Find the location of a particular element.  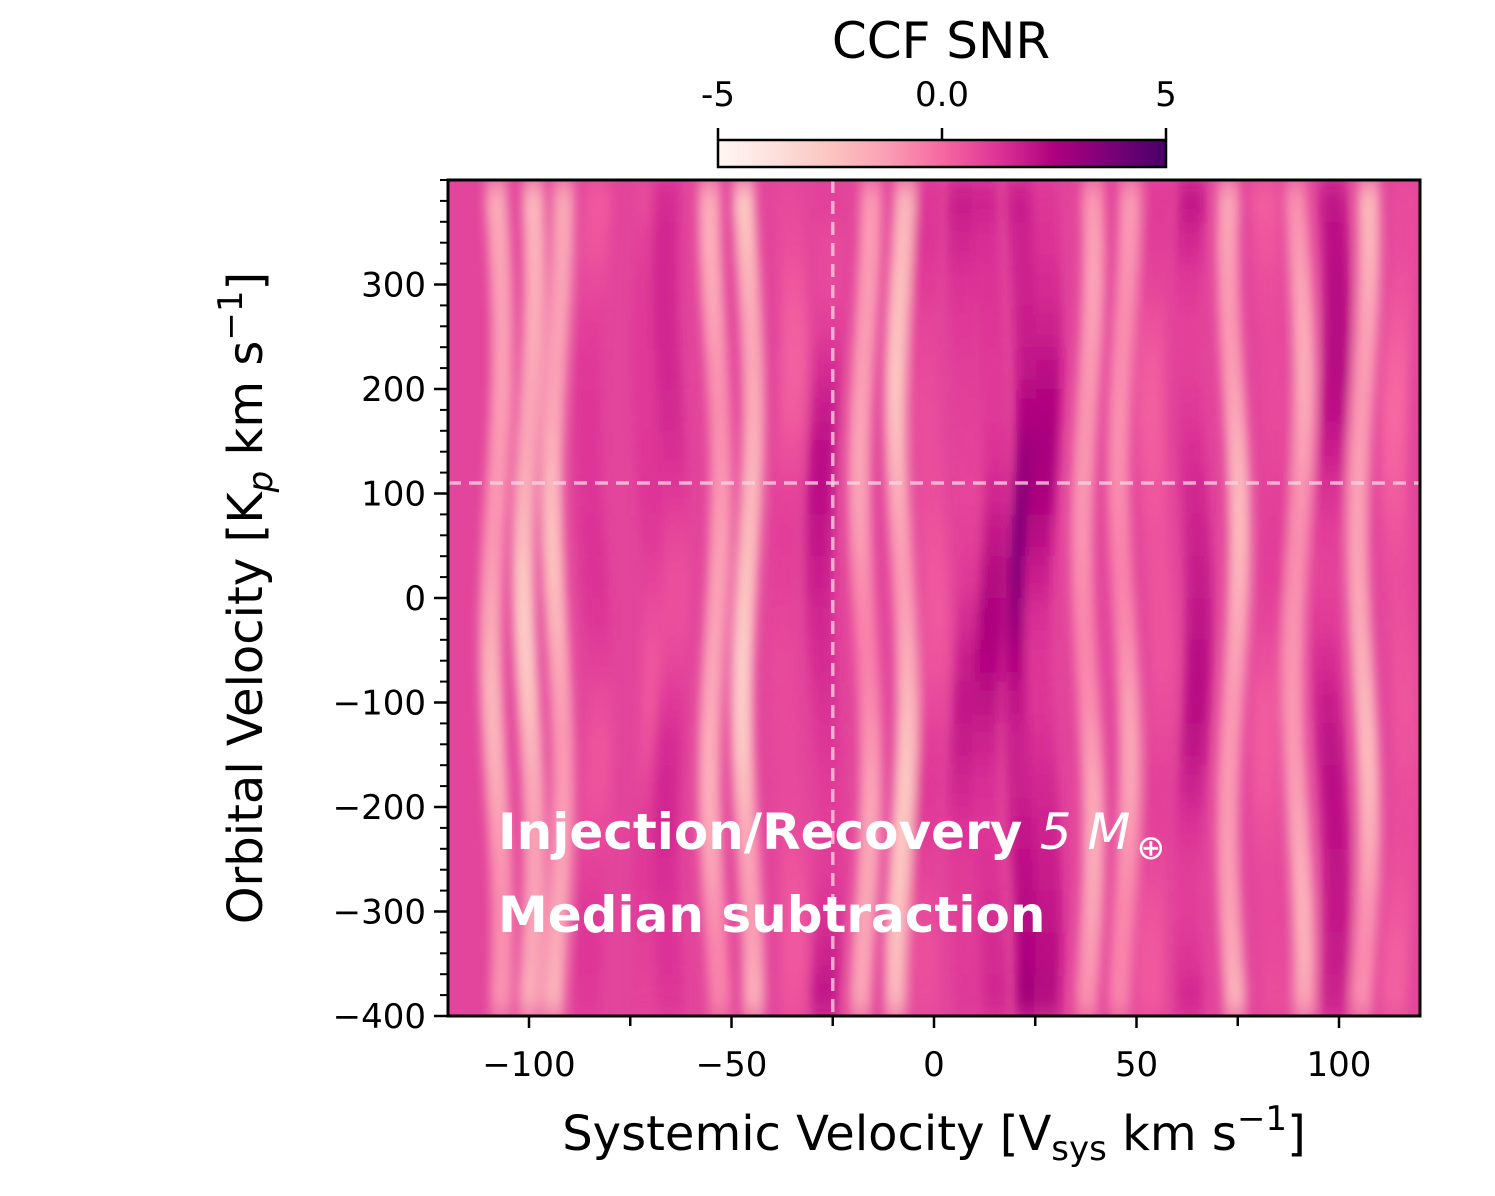

colorbar-title: CCF SNR is located at coordinates (941, 41).